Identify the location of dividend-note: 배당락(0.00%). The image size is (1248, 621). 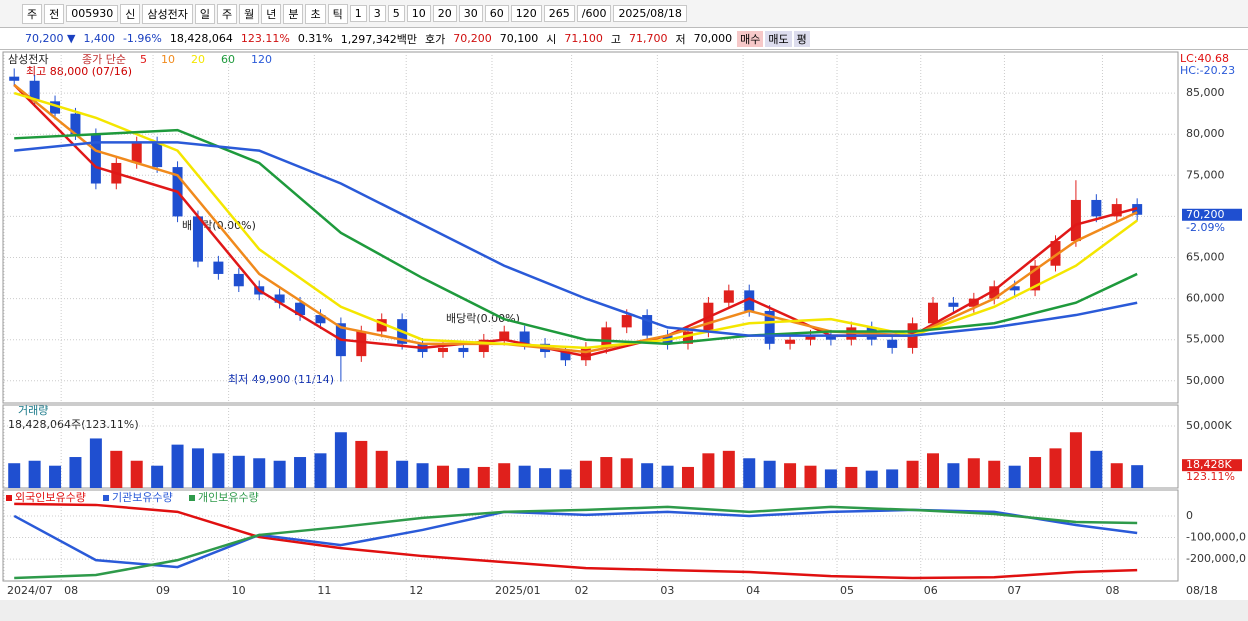
(483, 318).